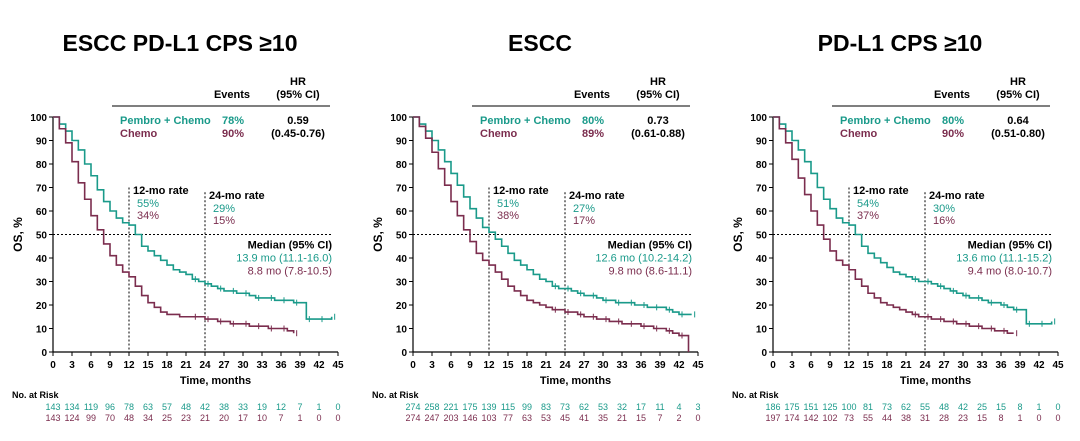  I want to click on y-tick-label: 100, so click(38, 118).